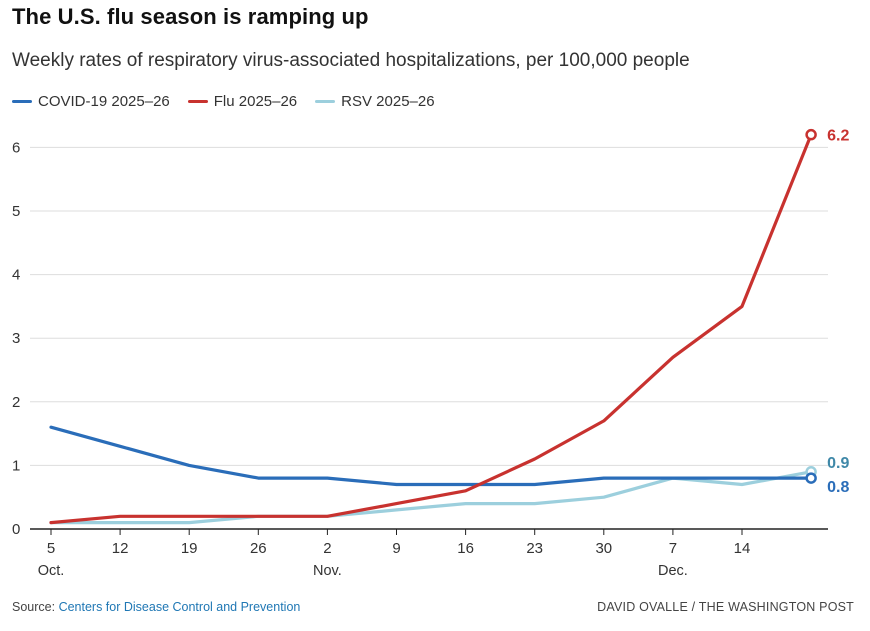 This screenshot has width=870, height=631. Describe the element at coordinates (104, 101) in the screenshot. I see `legend-label-covid: COVID-19 2025–26` at that location.